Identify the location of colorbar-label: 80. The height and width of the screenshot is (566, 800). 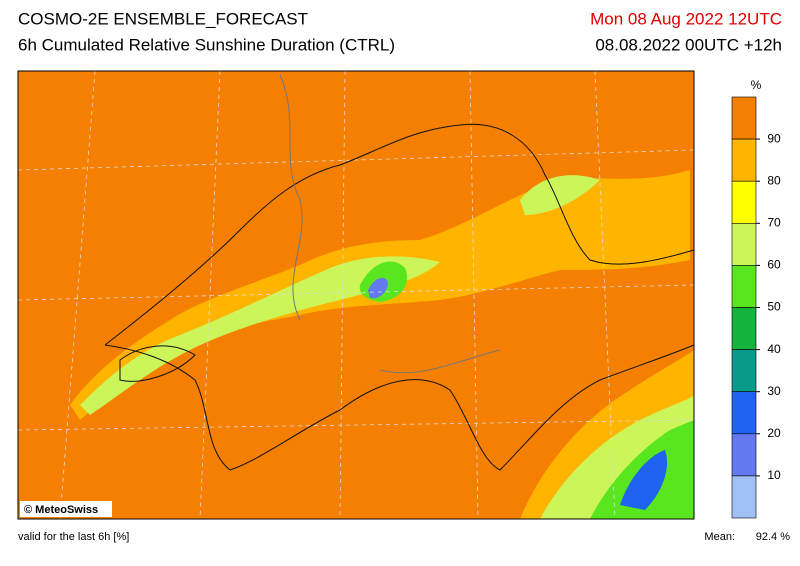
(774, 180).